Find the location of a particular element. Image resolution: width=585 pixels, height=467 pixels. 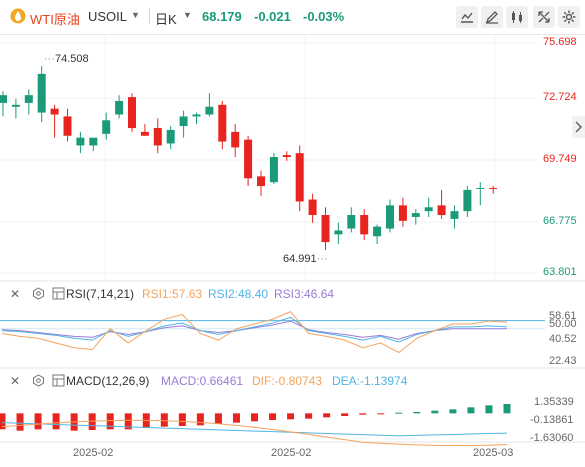

rsi-table-icon is located at coordinates (58, 295).